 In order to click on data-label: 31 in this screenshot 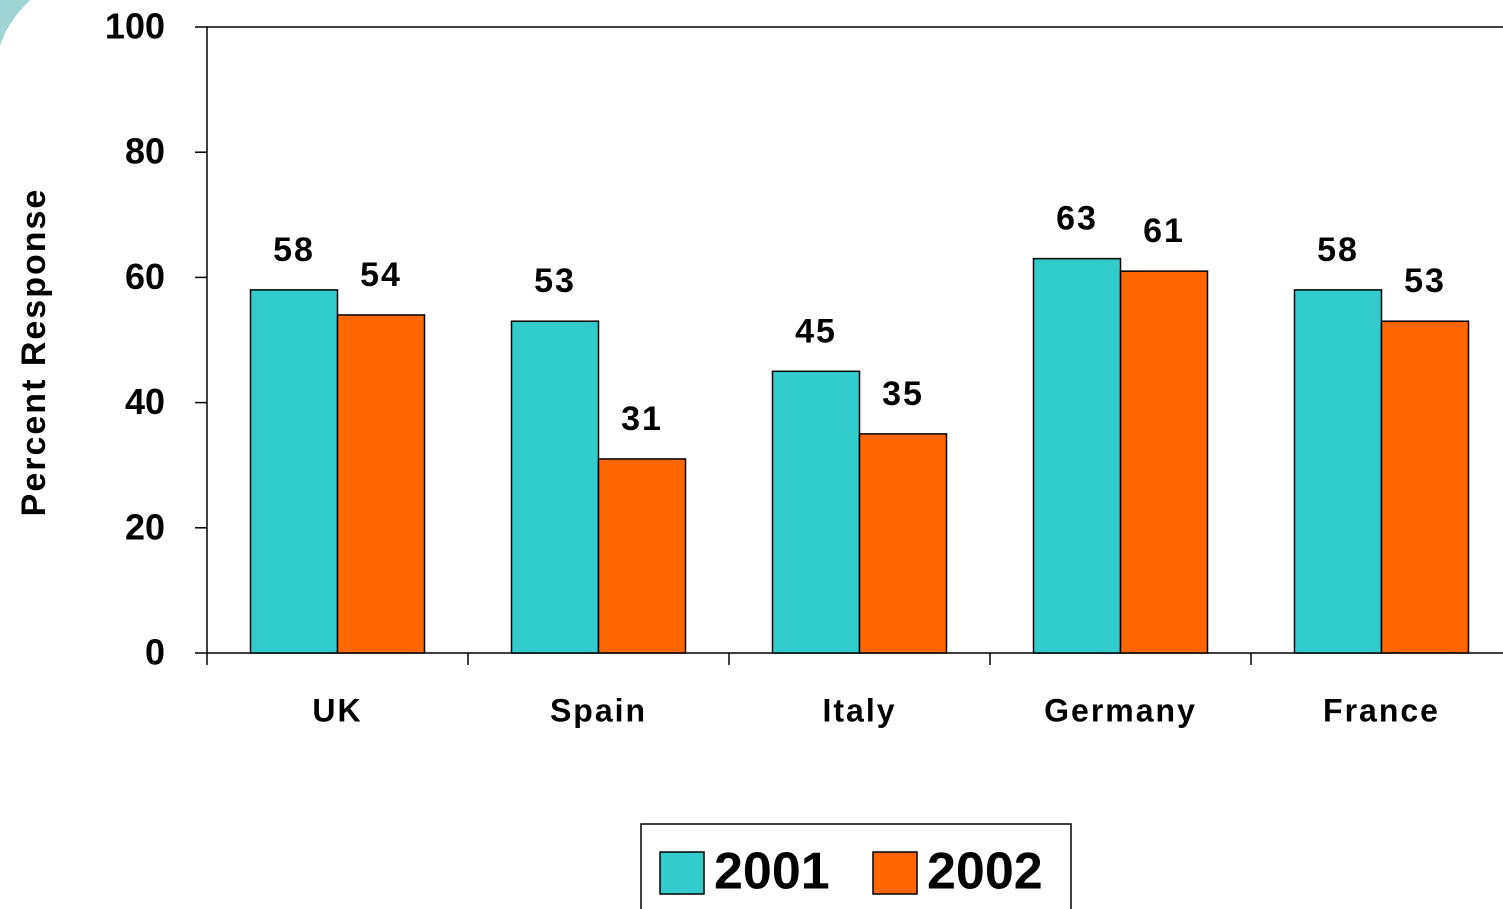, I will do `click(642, 419)`.